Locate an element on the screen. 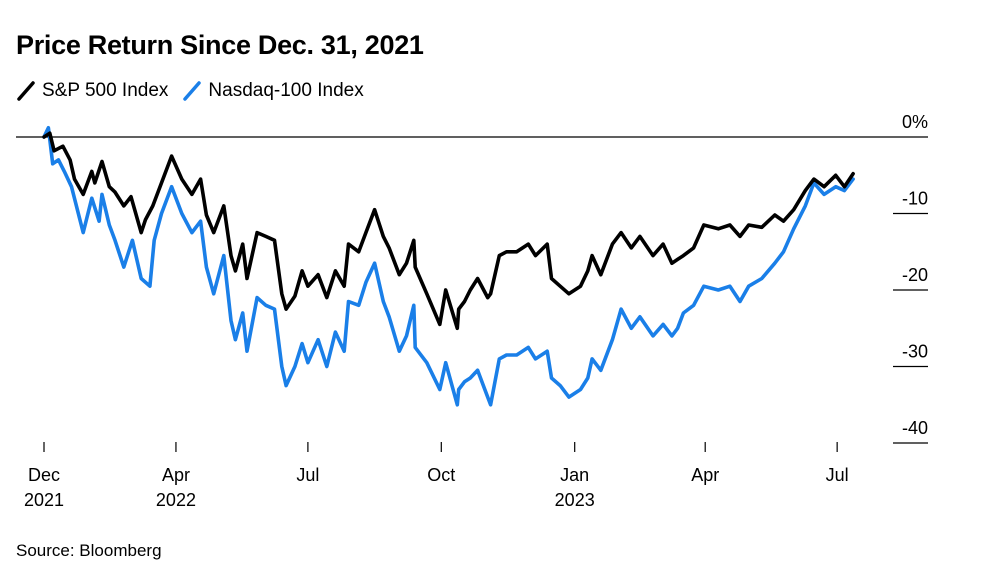 This screenshot has height=580, width=983. legend: S&P 500 Index Nasdaq-100 Index is located at coordinates (197, 91).